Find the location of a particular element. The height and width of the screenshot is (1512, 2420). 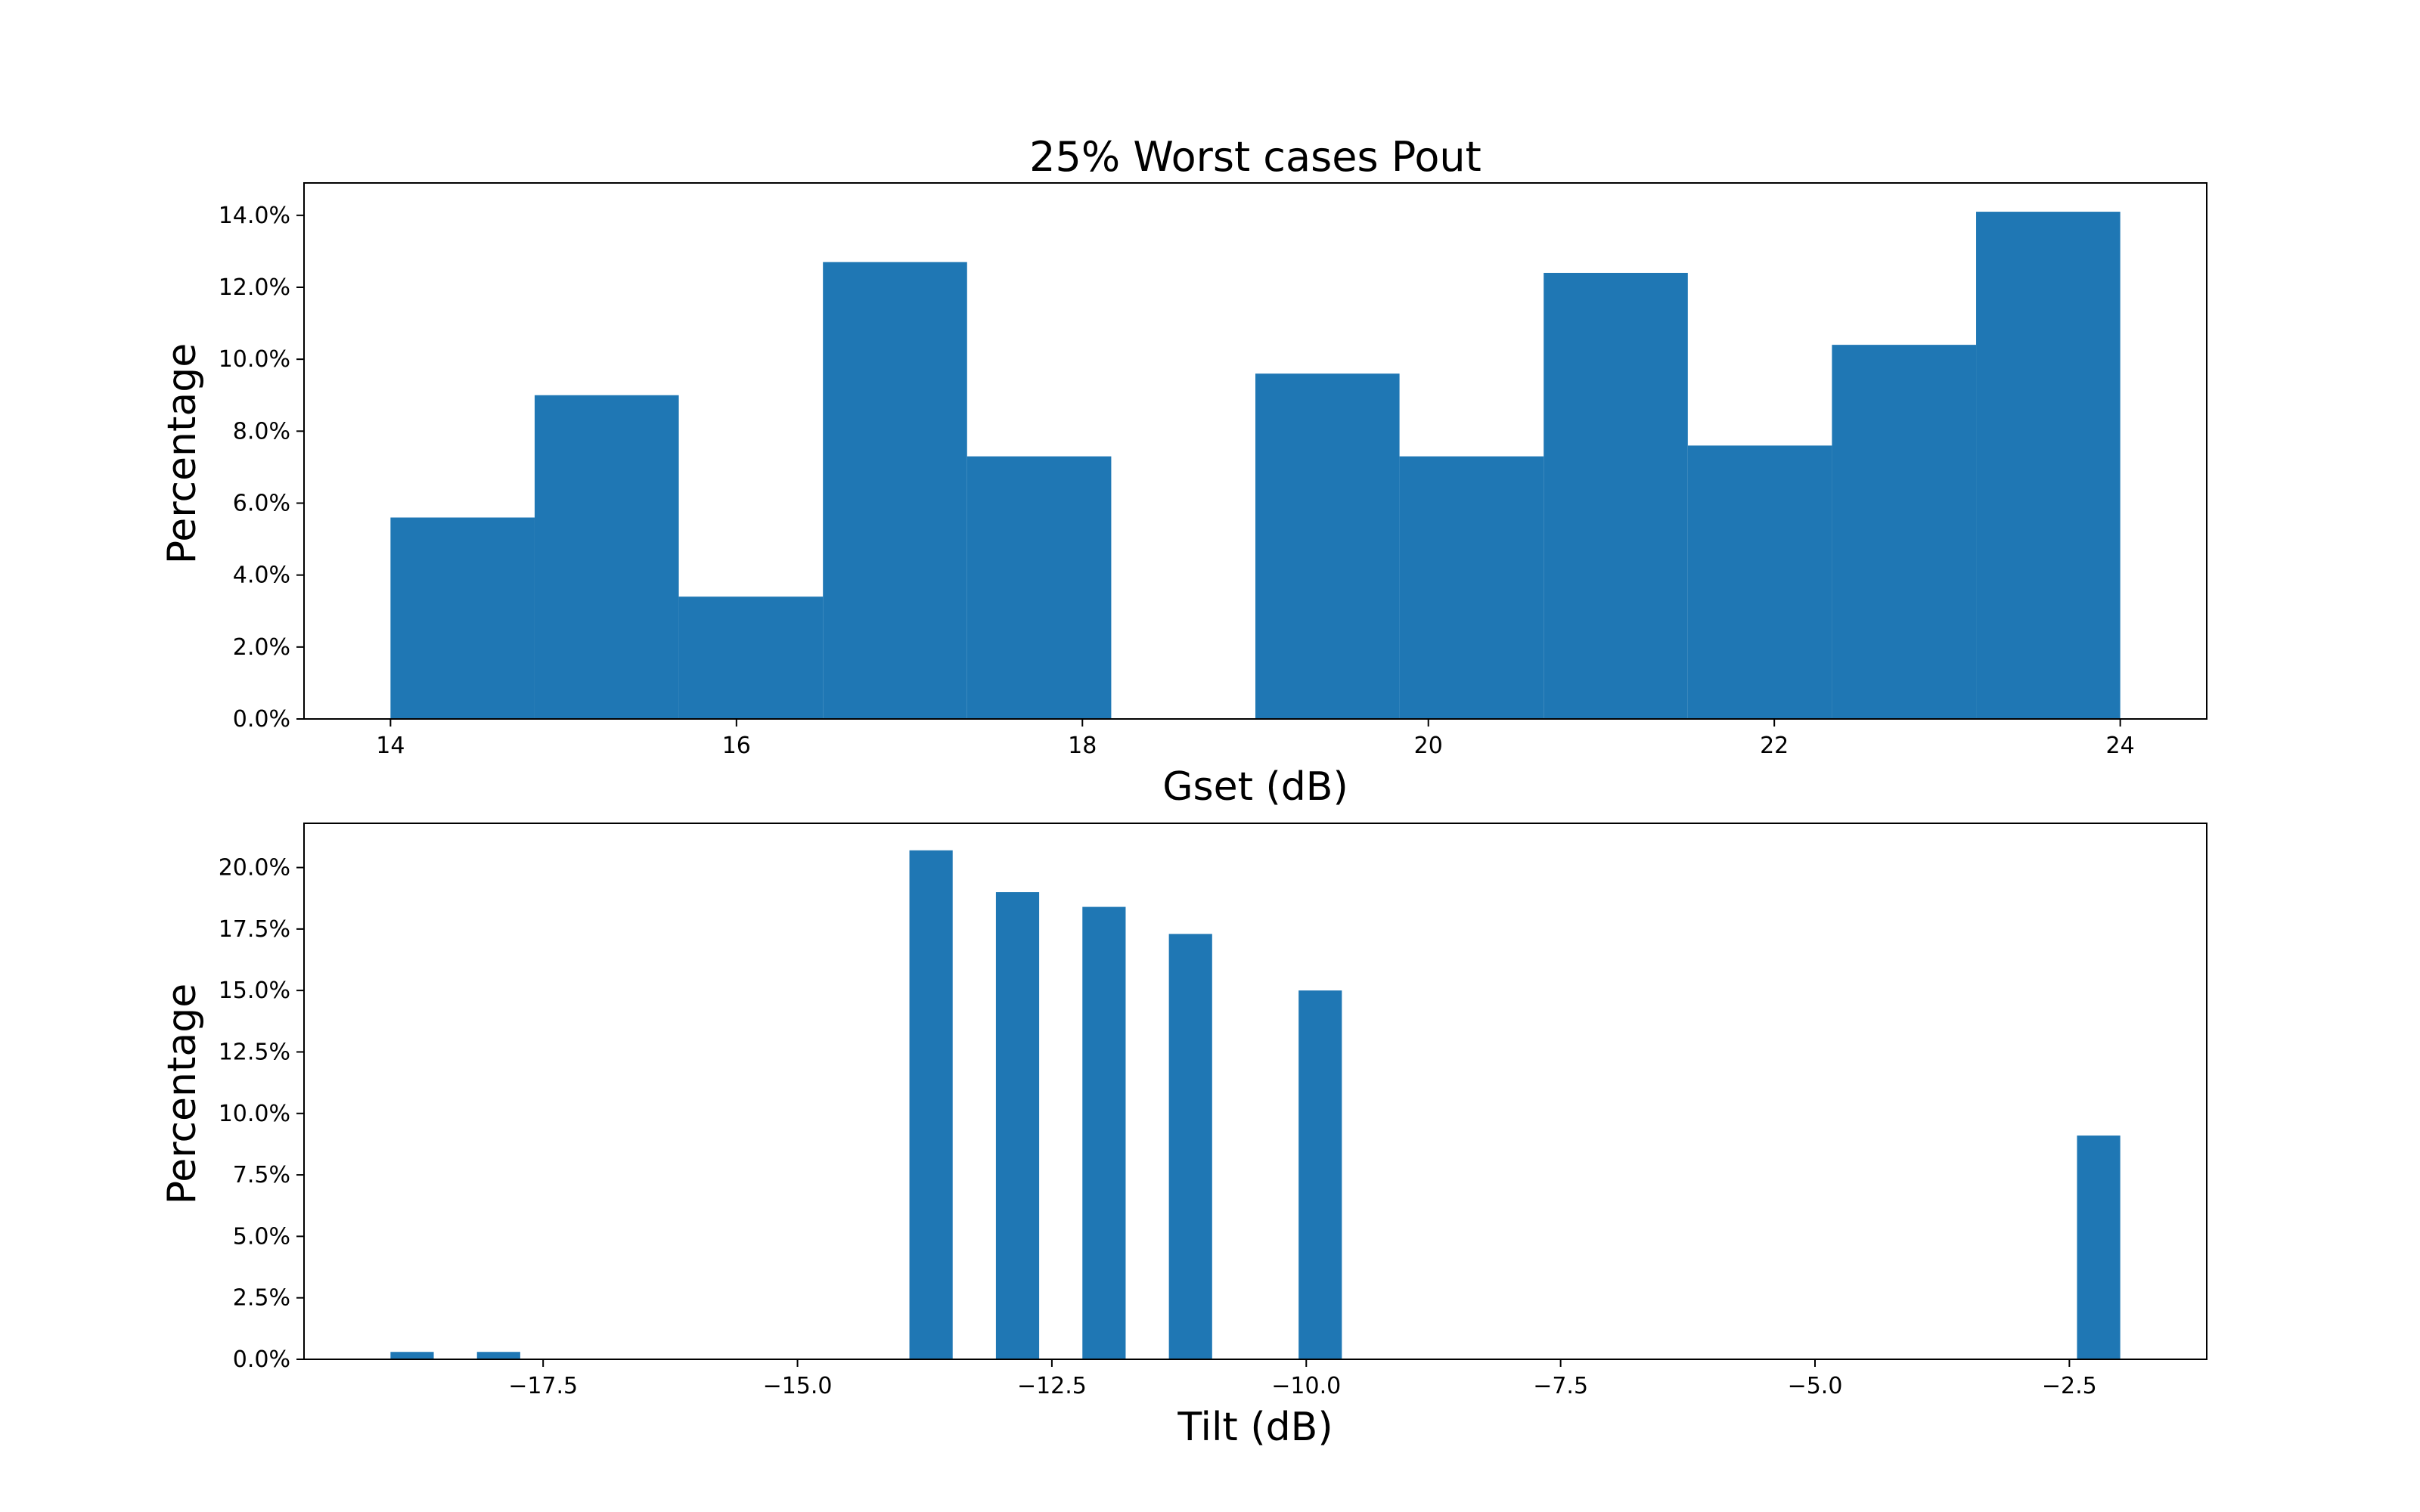

tilt-y-tick-label-5: 12.5% is located at coordinates (254, 1052).